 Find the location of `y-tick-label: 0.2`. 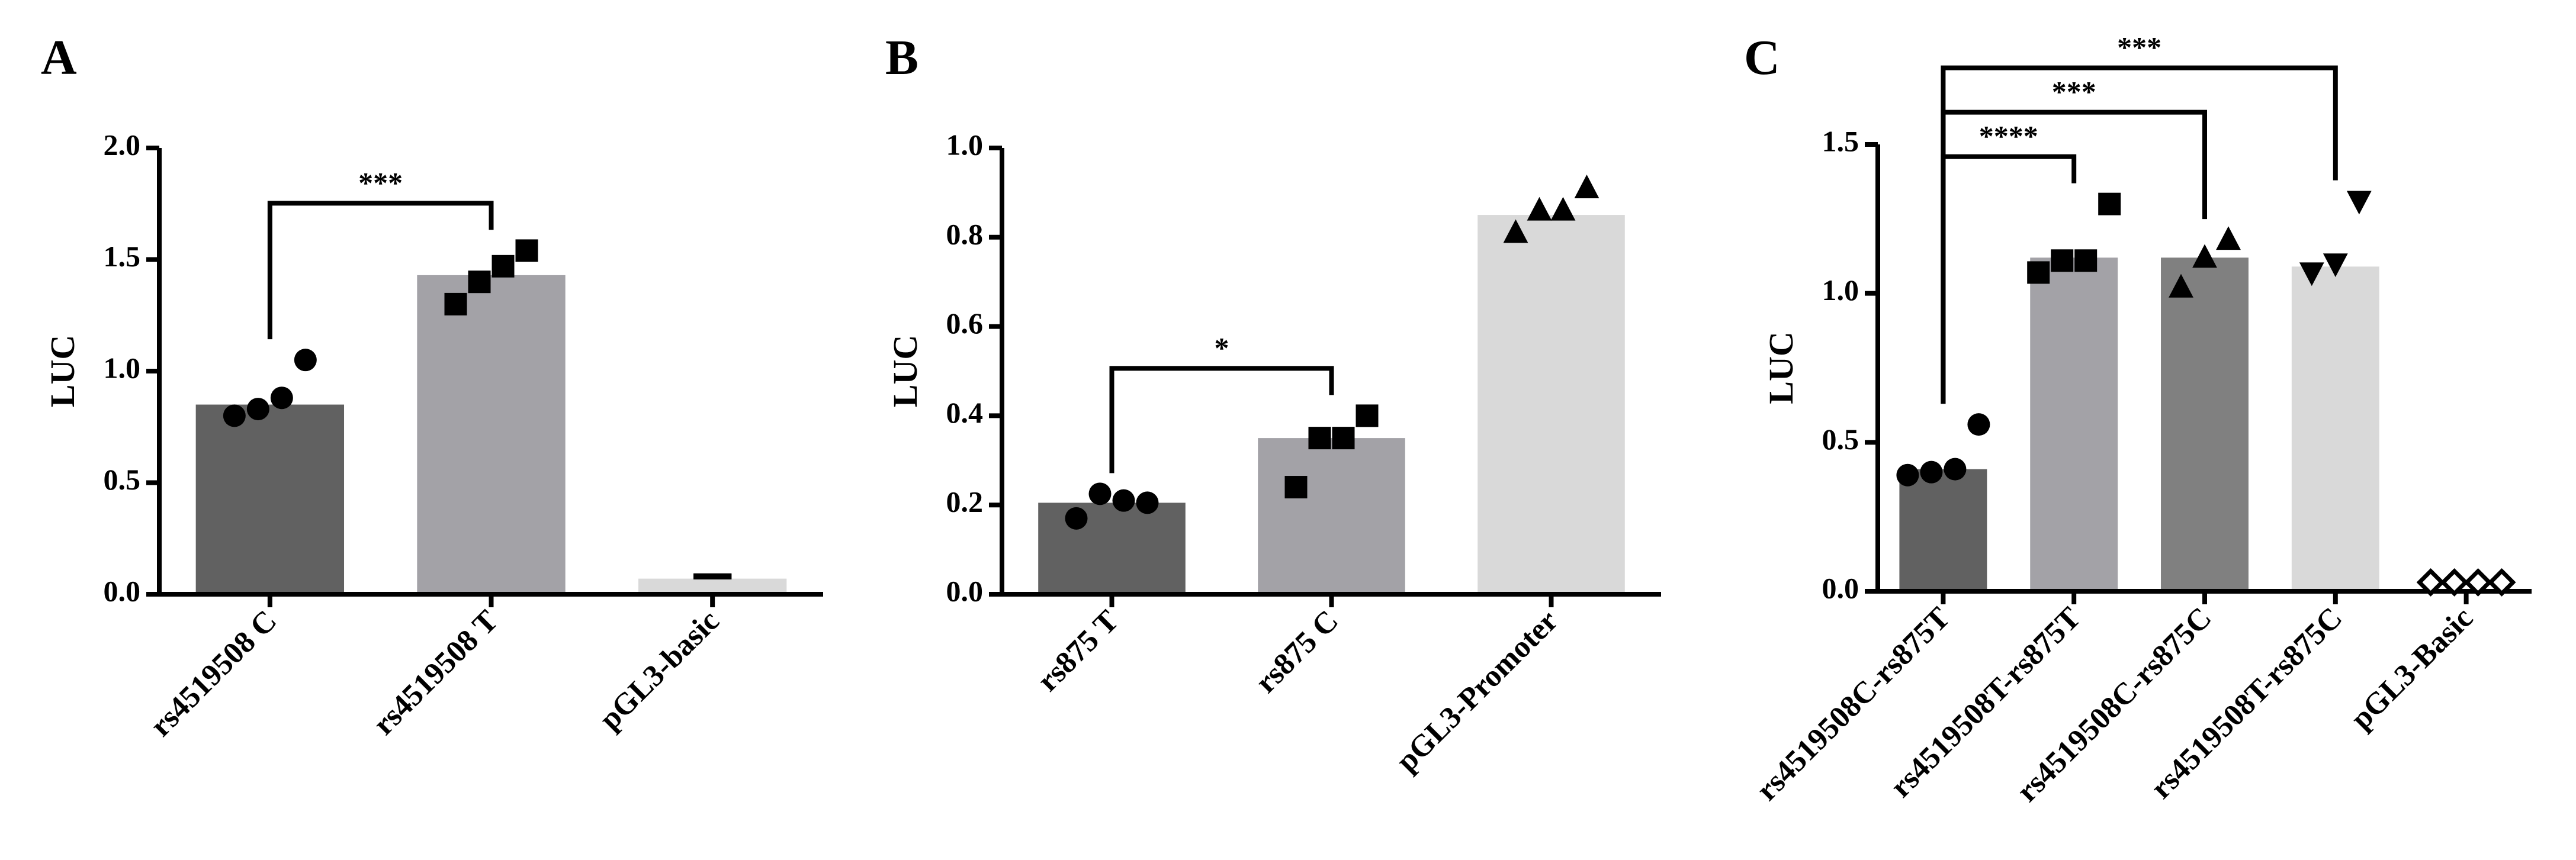

y-tick-label: 0.2 is located at coordinates (965, 501).